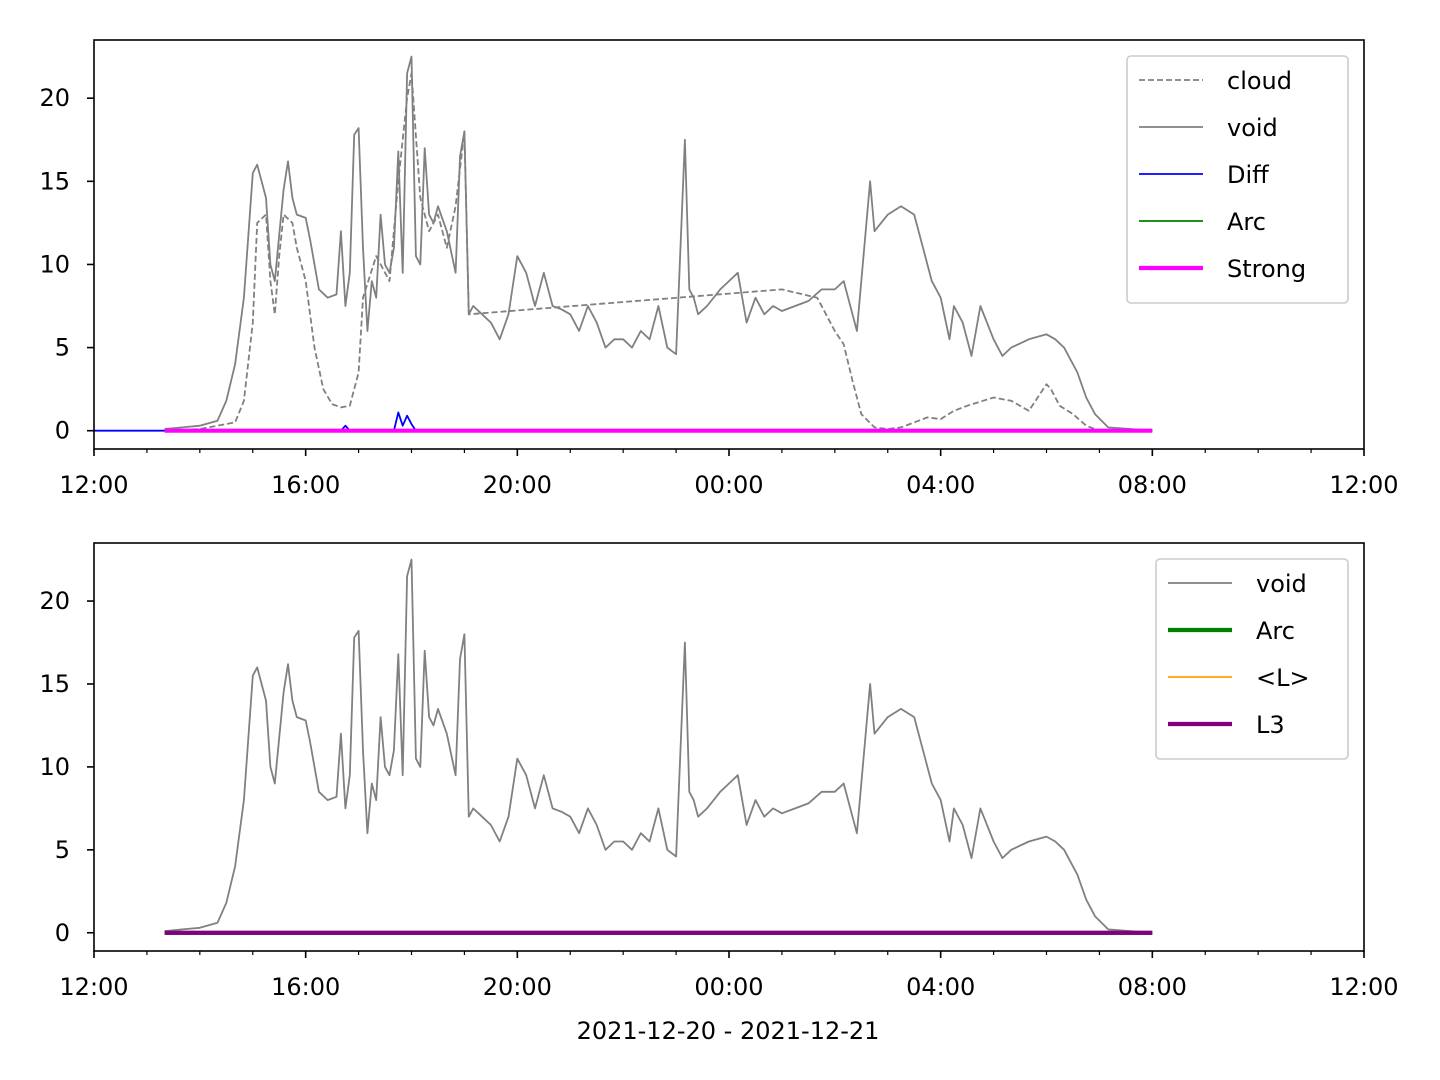  Describe the element at coordinates (728, 1031) in the screenshot. I see `x-axis-label: 2021-12-20 - 2021-12-21` at that location.